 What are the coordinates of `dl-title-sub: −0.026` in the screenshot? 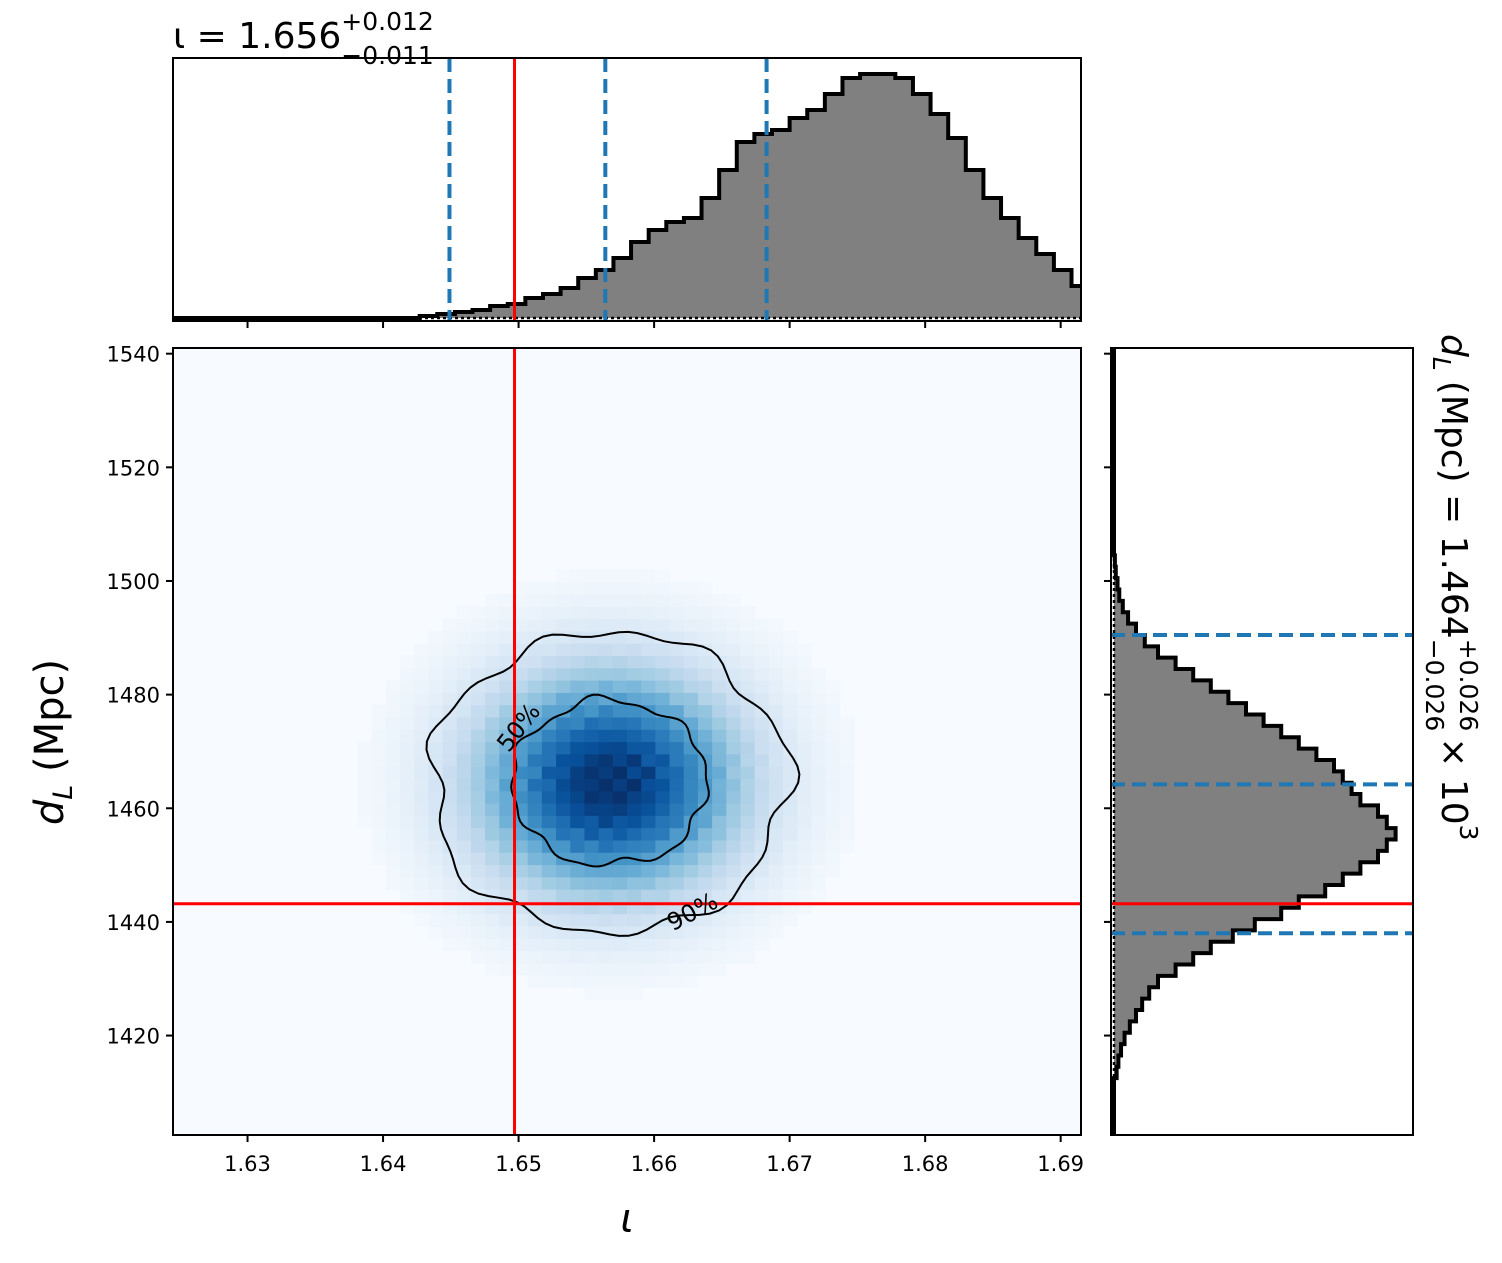 It's located at (1434, 685).